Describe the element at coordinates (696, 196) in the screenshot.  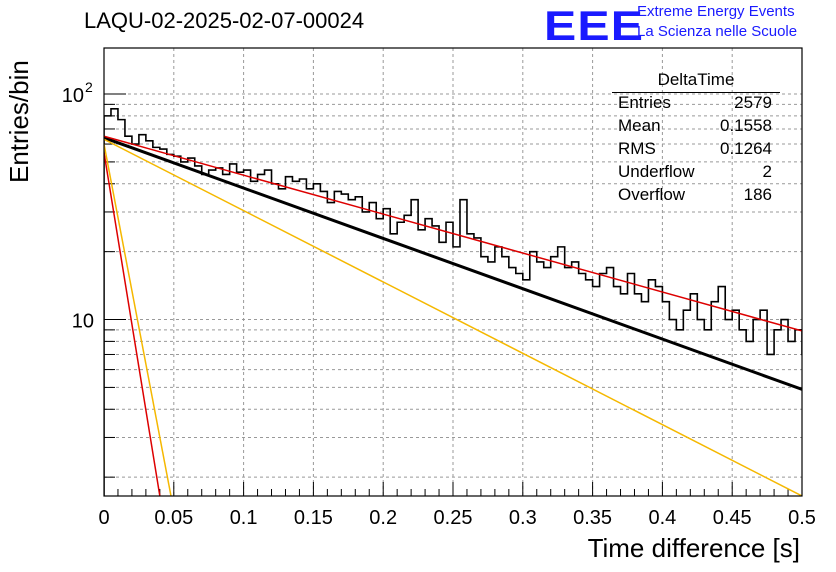
I see `stats-row: Overflow 186` at that location.